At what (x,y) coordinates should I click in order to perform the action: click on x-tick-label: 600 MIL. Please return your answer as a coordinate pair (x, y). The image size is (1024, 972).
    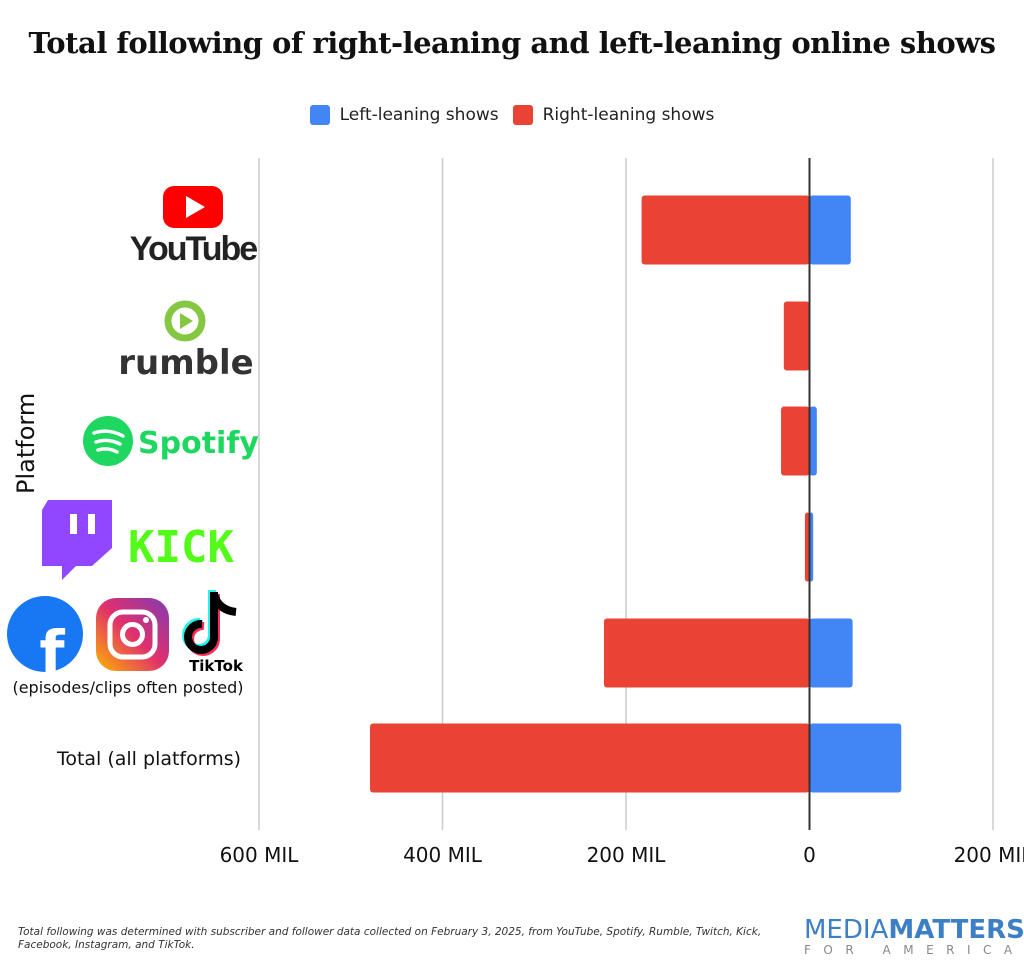
    Looking at the image, I should click on (260, 855).